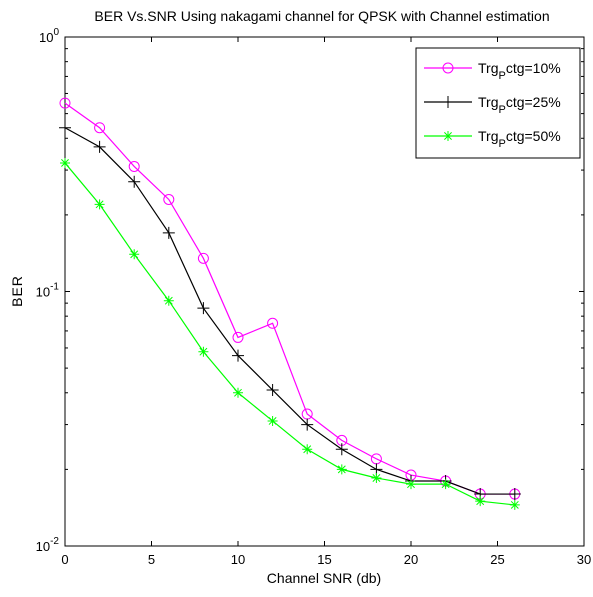 Image resolution: width=593 pixels, height=597 pixels. Describe the element at coordinates (64, 559) in the screenshot. I see `x-tick-label: 0` at that location.